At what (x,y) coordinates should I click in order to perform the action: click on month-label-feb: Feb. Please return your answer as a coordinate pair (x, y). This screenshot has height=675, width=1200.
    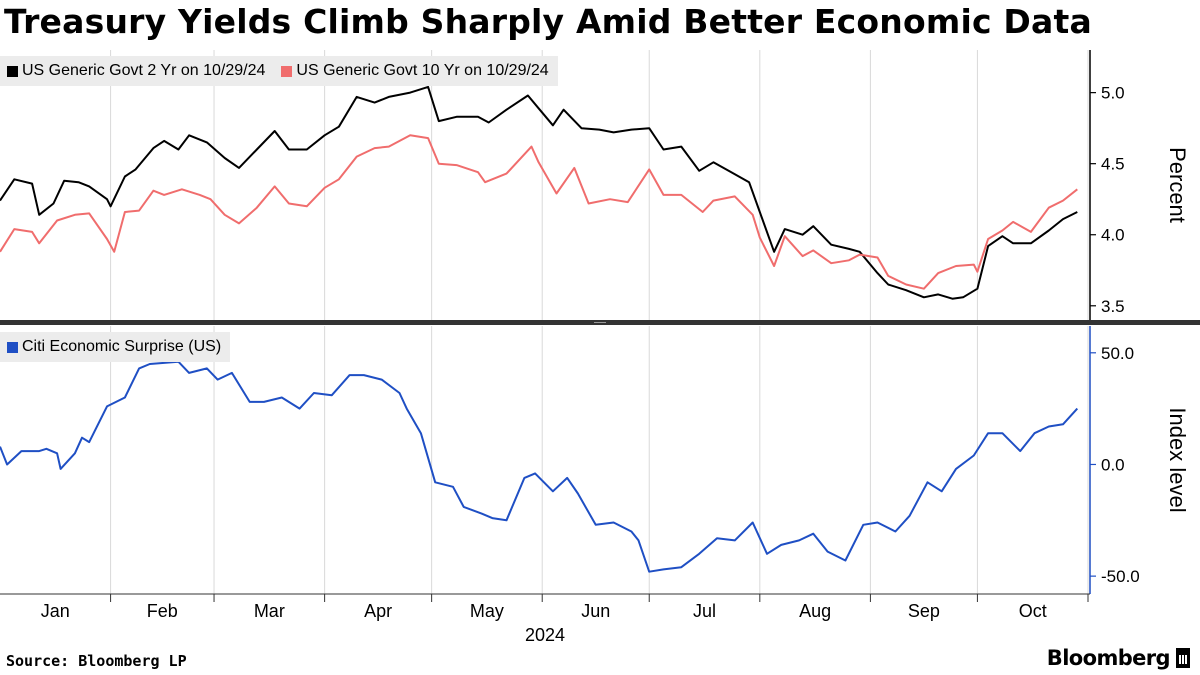
    Looking at the image, I should click on (162, 611).